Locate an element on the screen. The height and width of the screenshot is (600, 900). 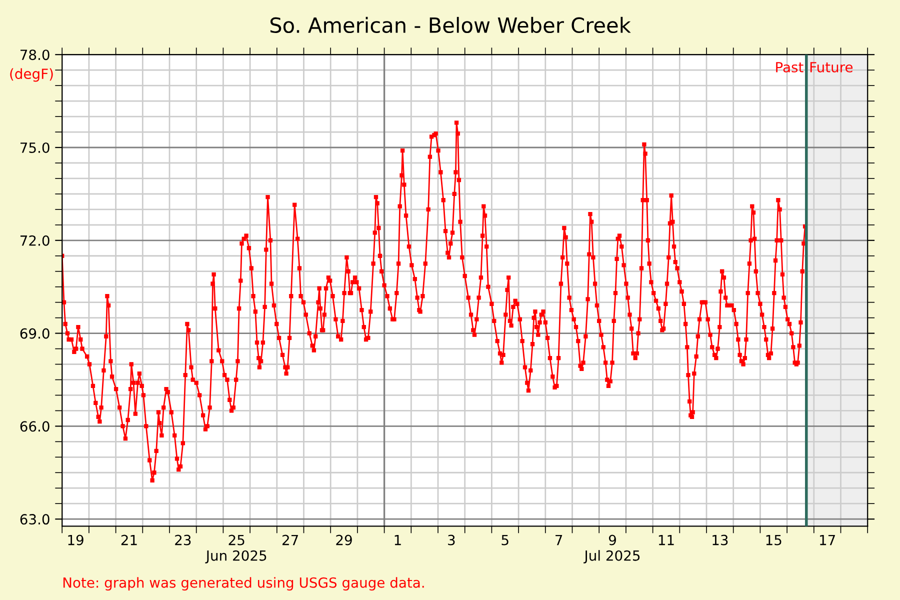
ref-line-label: Past is located at coordinates (790, 67).